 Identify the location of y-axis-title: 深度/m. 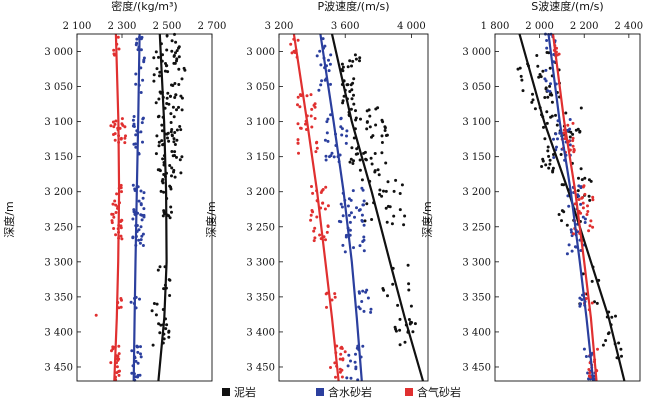
(9, 219).